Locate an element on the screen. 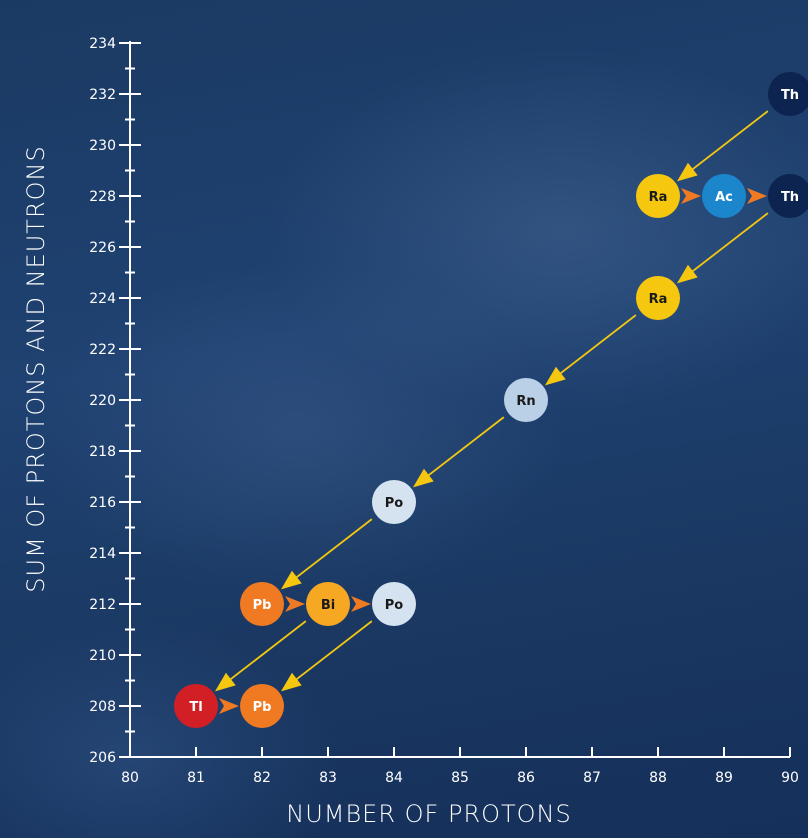 Image resolution: width=808 pixels, height=838 pixels. isotope-node: Ac is located at coordinates (724, 196).